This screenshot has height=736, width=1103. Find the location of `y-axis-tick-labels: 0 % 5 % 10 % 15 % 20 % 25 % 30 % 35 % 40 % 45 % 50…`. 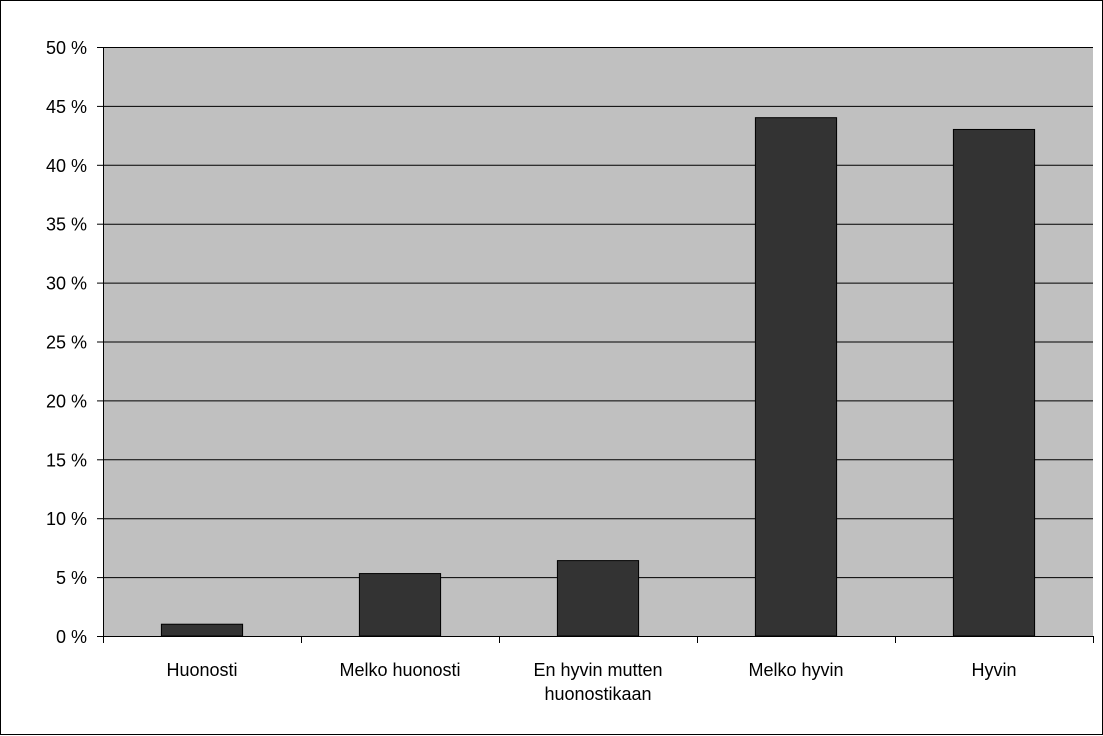

y-axis-tick-labels: 0 % 5 % 10 % 15 % 20 % 25 % 30 % 35 % 40 % 45 % 50… is located at coordinates (66, 342).